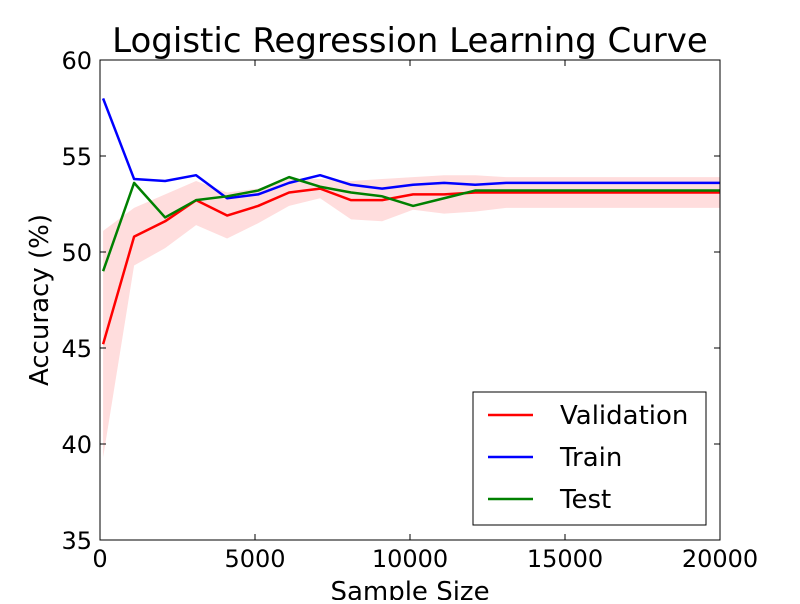  What do you see at coordinates (76, 349) in the screenshot?
I see `y-tick-label: 45` at bounding box center [76, 349].